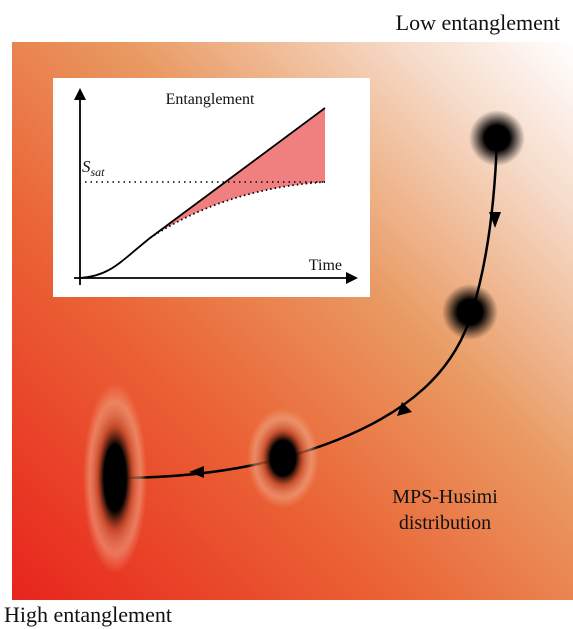  Describe the element at coordinates (210, 99) in the screenshot. I see `inset-title: Entanglement` at that location.